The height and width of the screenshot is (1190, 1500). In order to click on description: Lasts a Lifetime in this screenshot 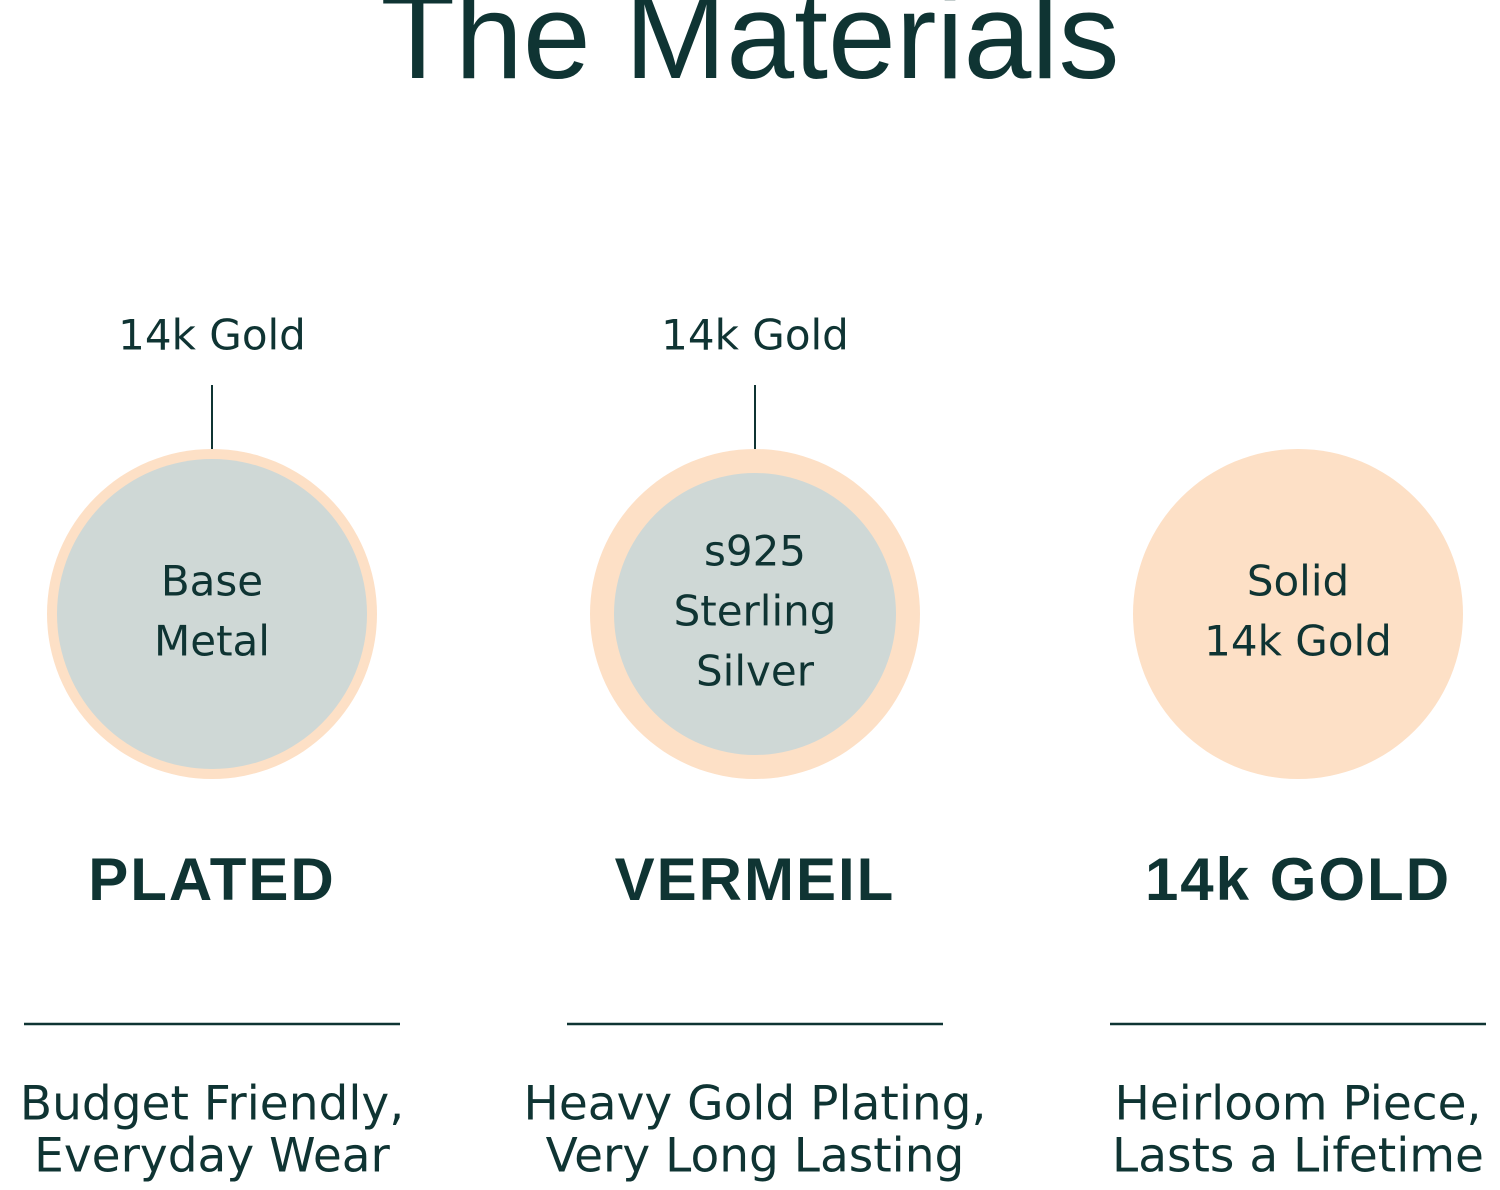, I will do `click(1298, 1156)`.